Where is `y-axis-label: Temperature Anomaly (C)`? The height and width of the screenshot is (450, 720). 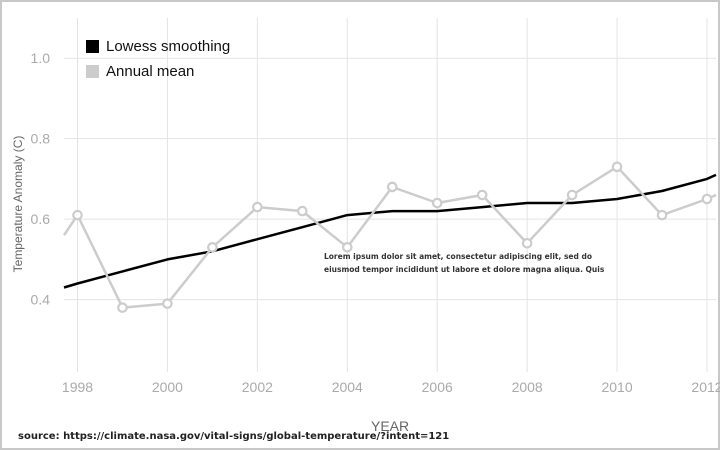 y-axis-label: Temperature Anomaly (C) is located at coordinates (18, 204).